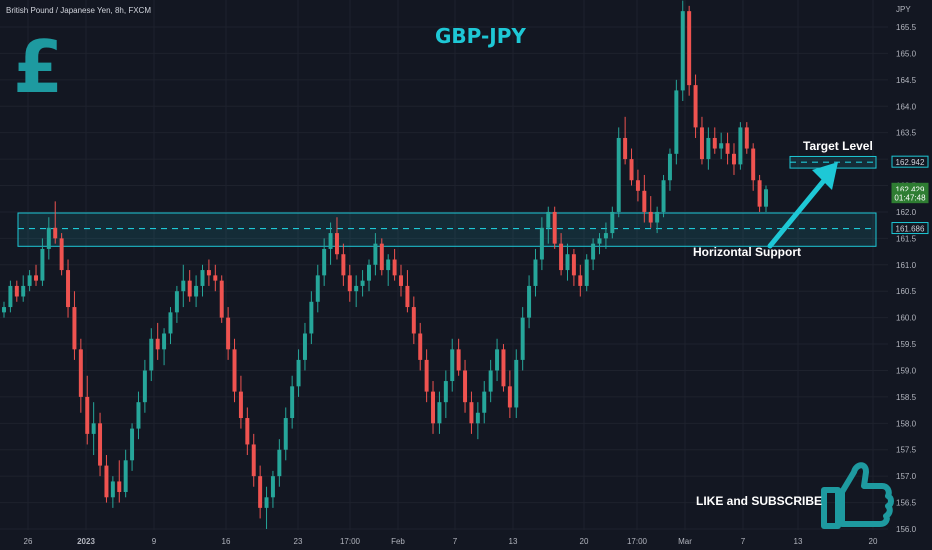  Describe the element at coordinates (906, 503) in the screenshot. I see `y-tick-label: 156.5` at that location.